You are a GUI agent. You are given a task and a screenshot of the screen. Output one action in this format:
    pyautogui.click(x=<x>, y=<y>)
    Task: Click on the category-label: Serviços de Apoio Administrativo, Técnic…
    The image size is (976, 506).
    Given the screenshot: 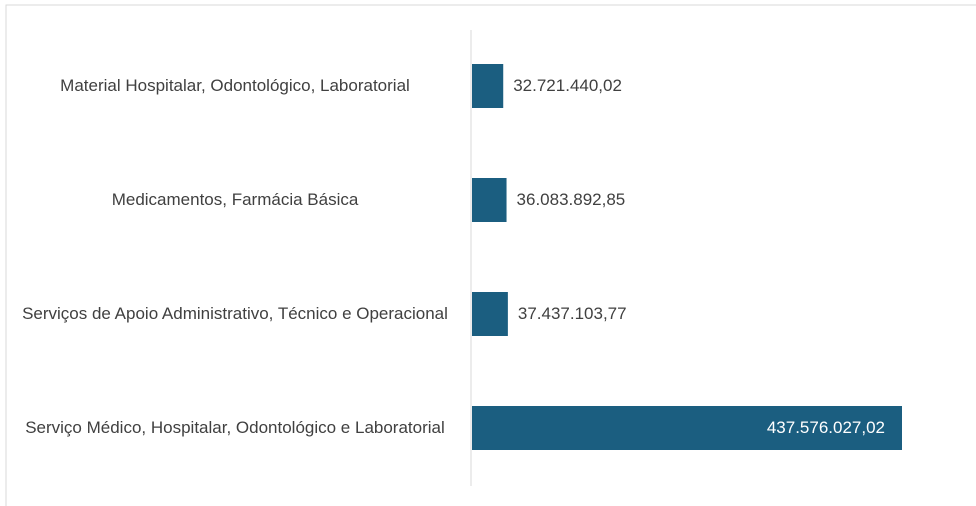 What is the action you would take?
    pyautogui.click(x=235, y=313)
    